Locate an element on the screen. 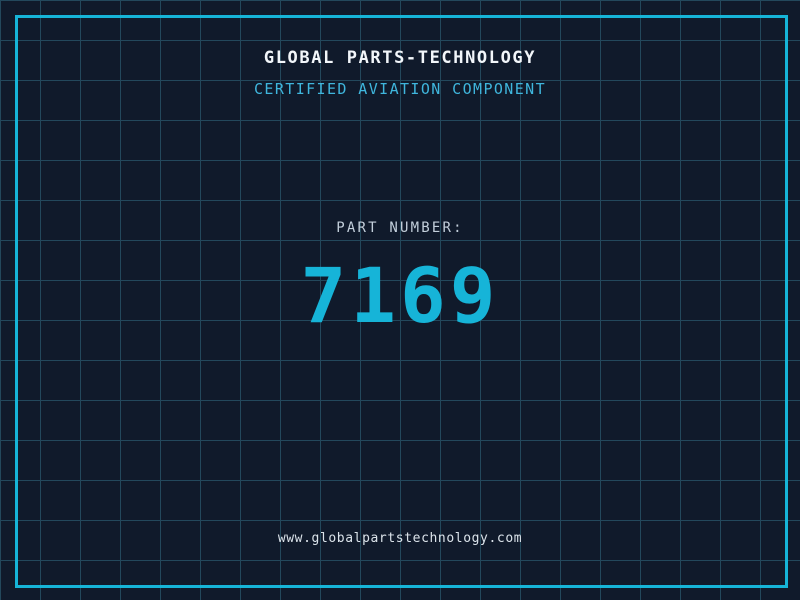  part-number-value: 7169 is located at coordinates (400, 295).